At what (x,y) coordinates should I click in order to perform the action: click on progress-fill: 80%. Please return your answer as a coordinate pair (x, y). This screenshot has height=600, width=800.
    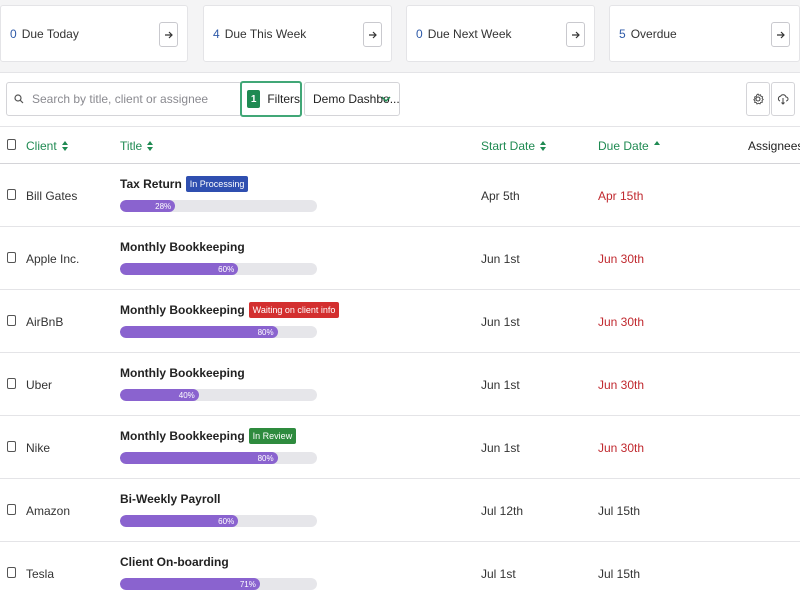
    Looking at the image, I should click on (199, 458).